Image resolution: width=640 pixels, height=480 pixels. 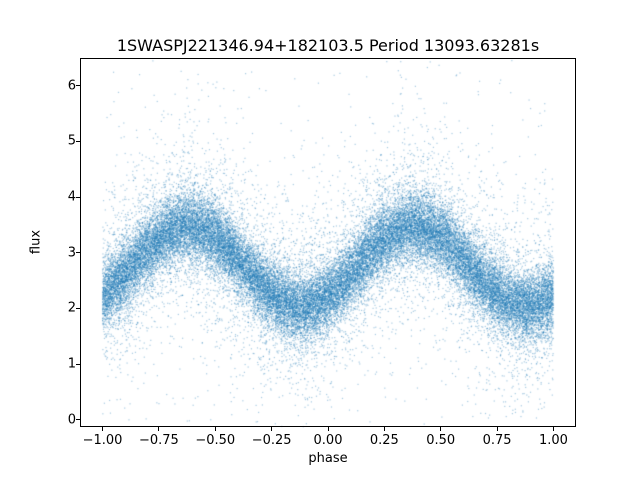 I want to click on x-tick-label: 0.75, so click(x=497, y=440).